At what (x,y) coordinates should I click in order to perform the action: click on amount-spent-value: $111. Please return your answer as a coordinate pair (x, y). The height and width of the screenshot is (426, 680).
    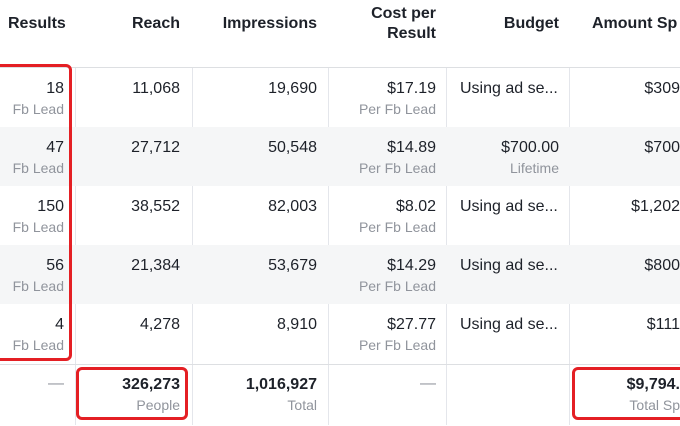
    Looking at the image, I should click on (663, 324).